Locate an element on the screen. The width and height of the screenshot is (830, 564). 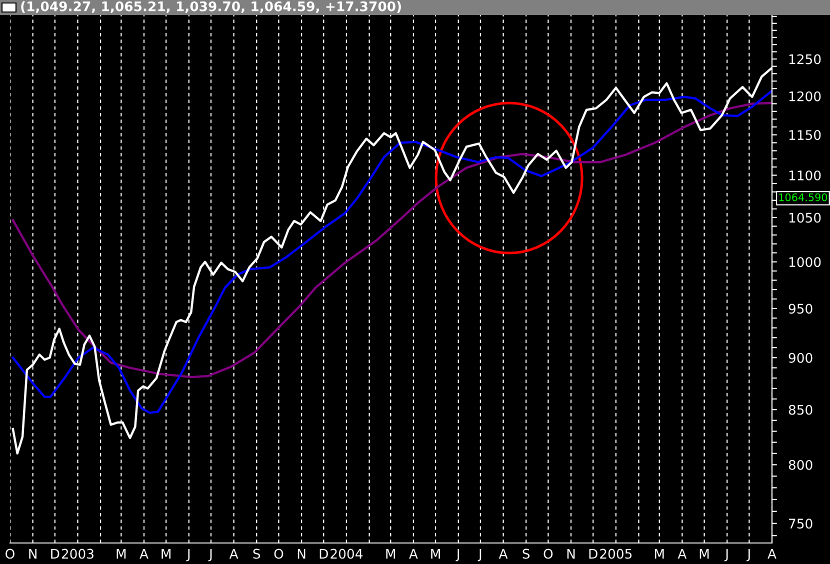
x-tick-label: 2003 is located at coordinates (78, 553).